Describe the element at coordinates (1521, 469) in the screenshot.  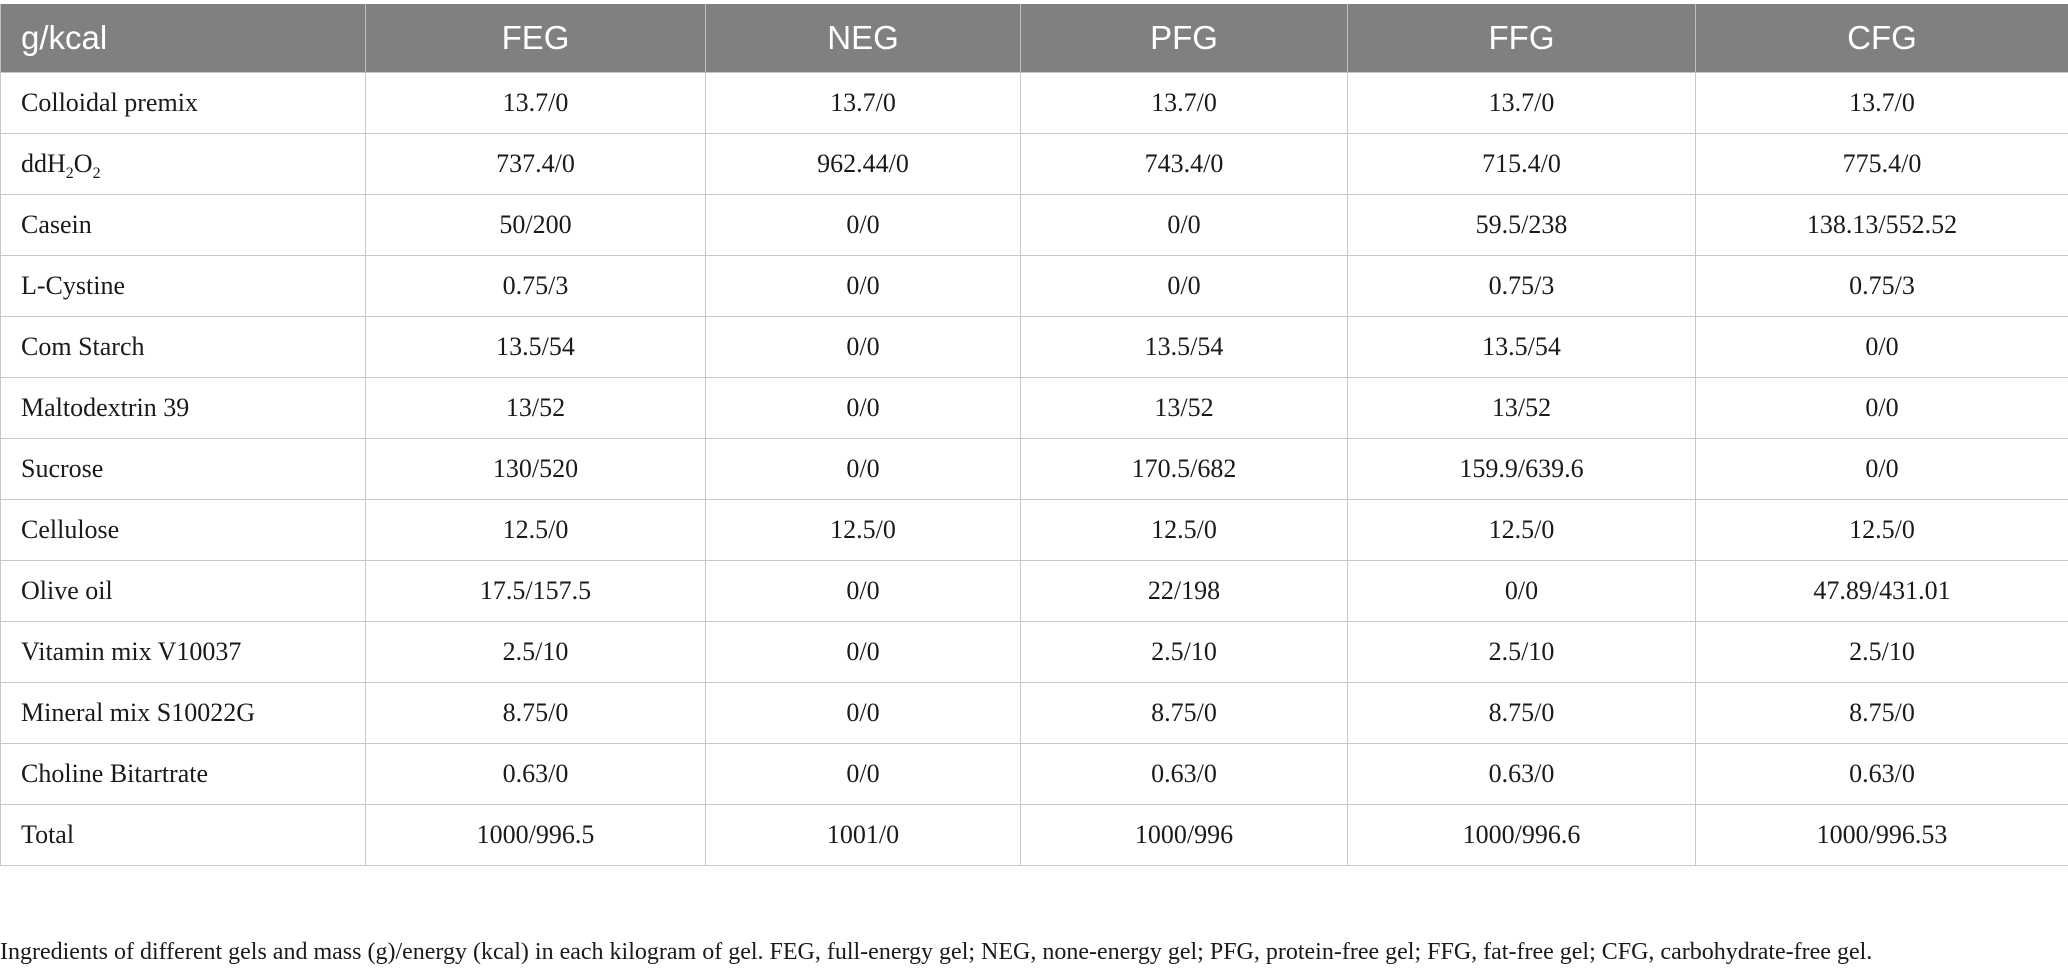
I see `value-cell: 159.9/639.6` at that location.